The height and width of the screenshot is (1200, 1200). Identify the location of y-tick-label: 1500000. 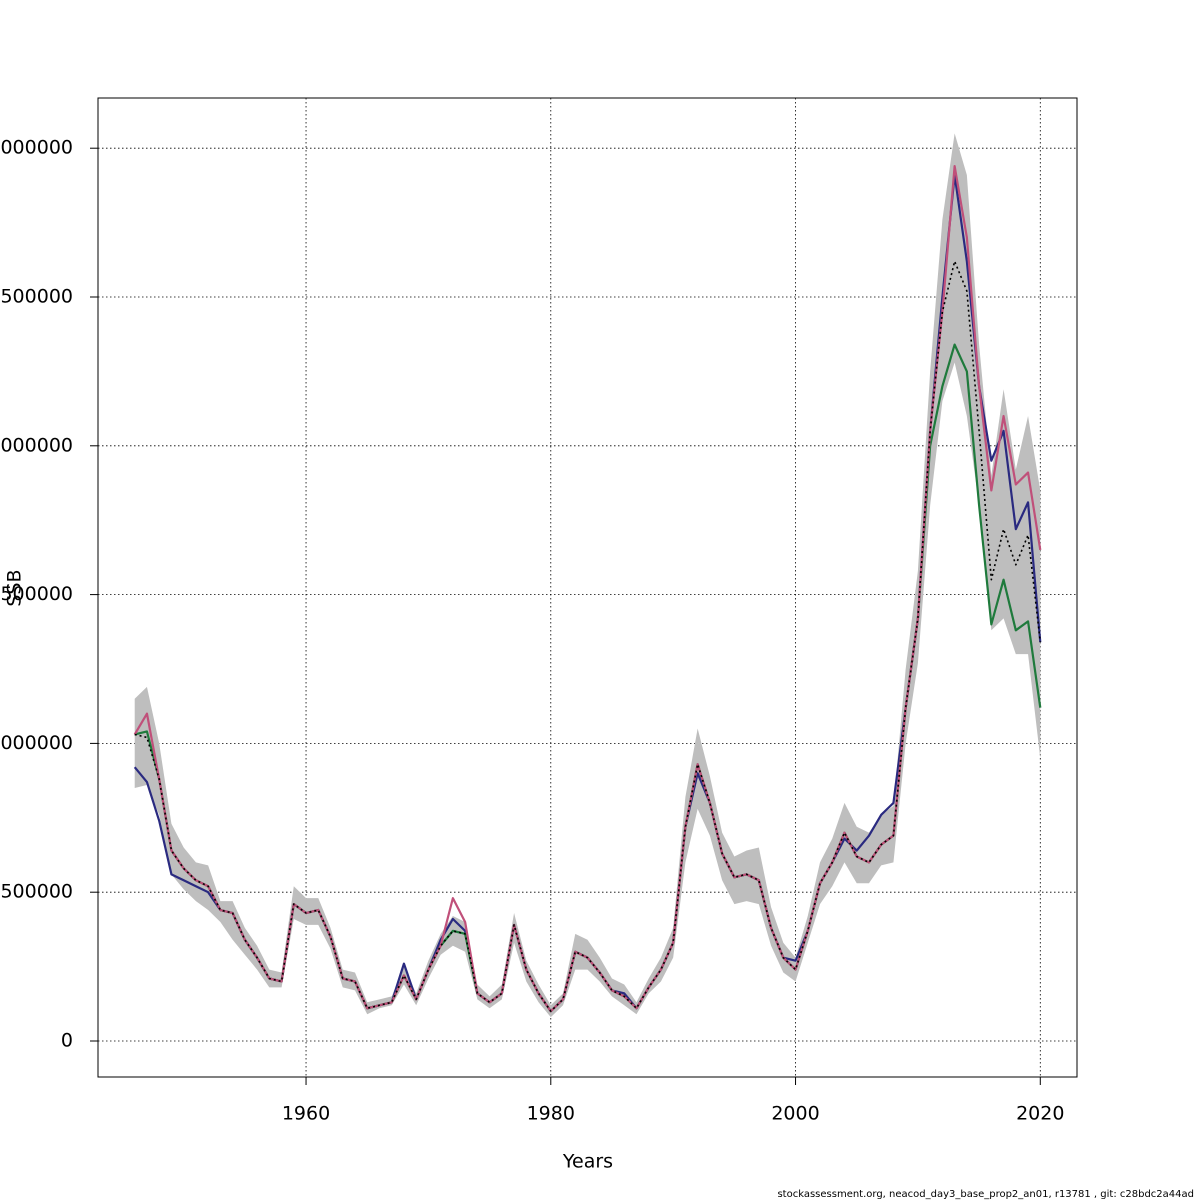
(36, 594).